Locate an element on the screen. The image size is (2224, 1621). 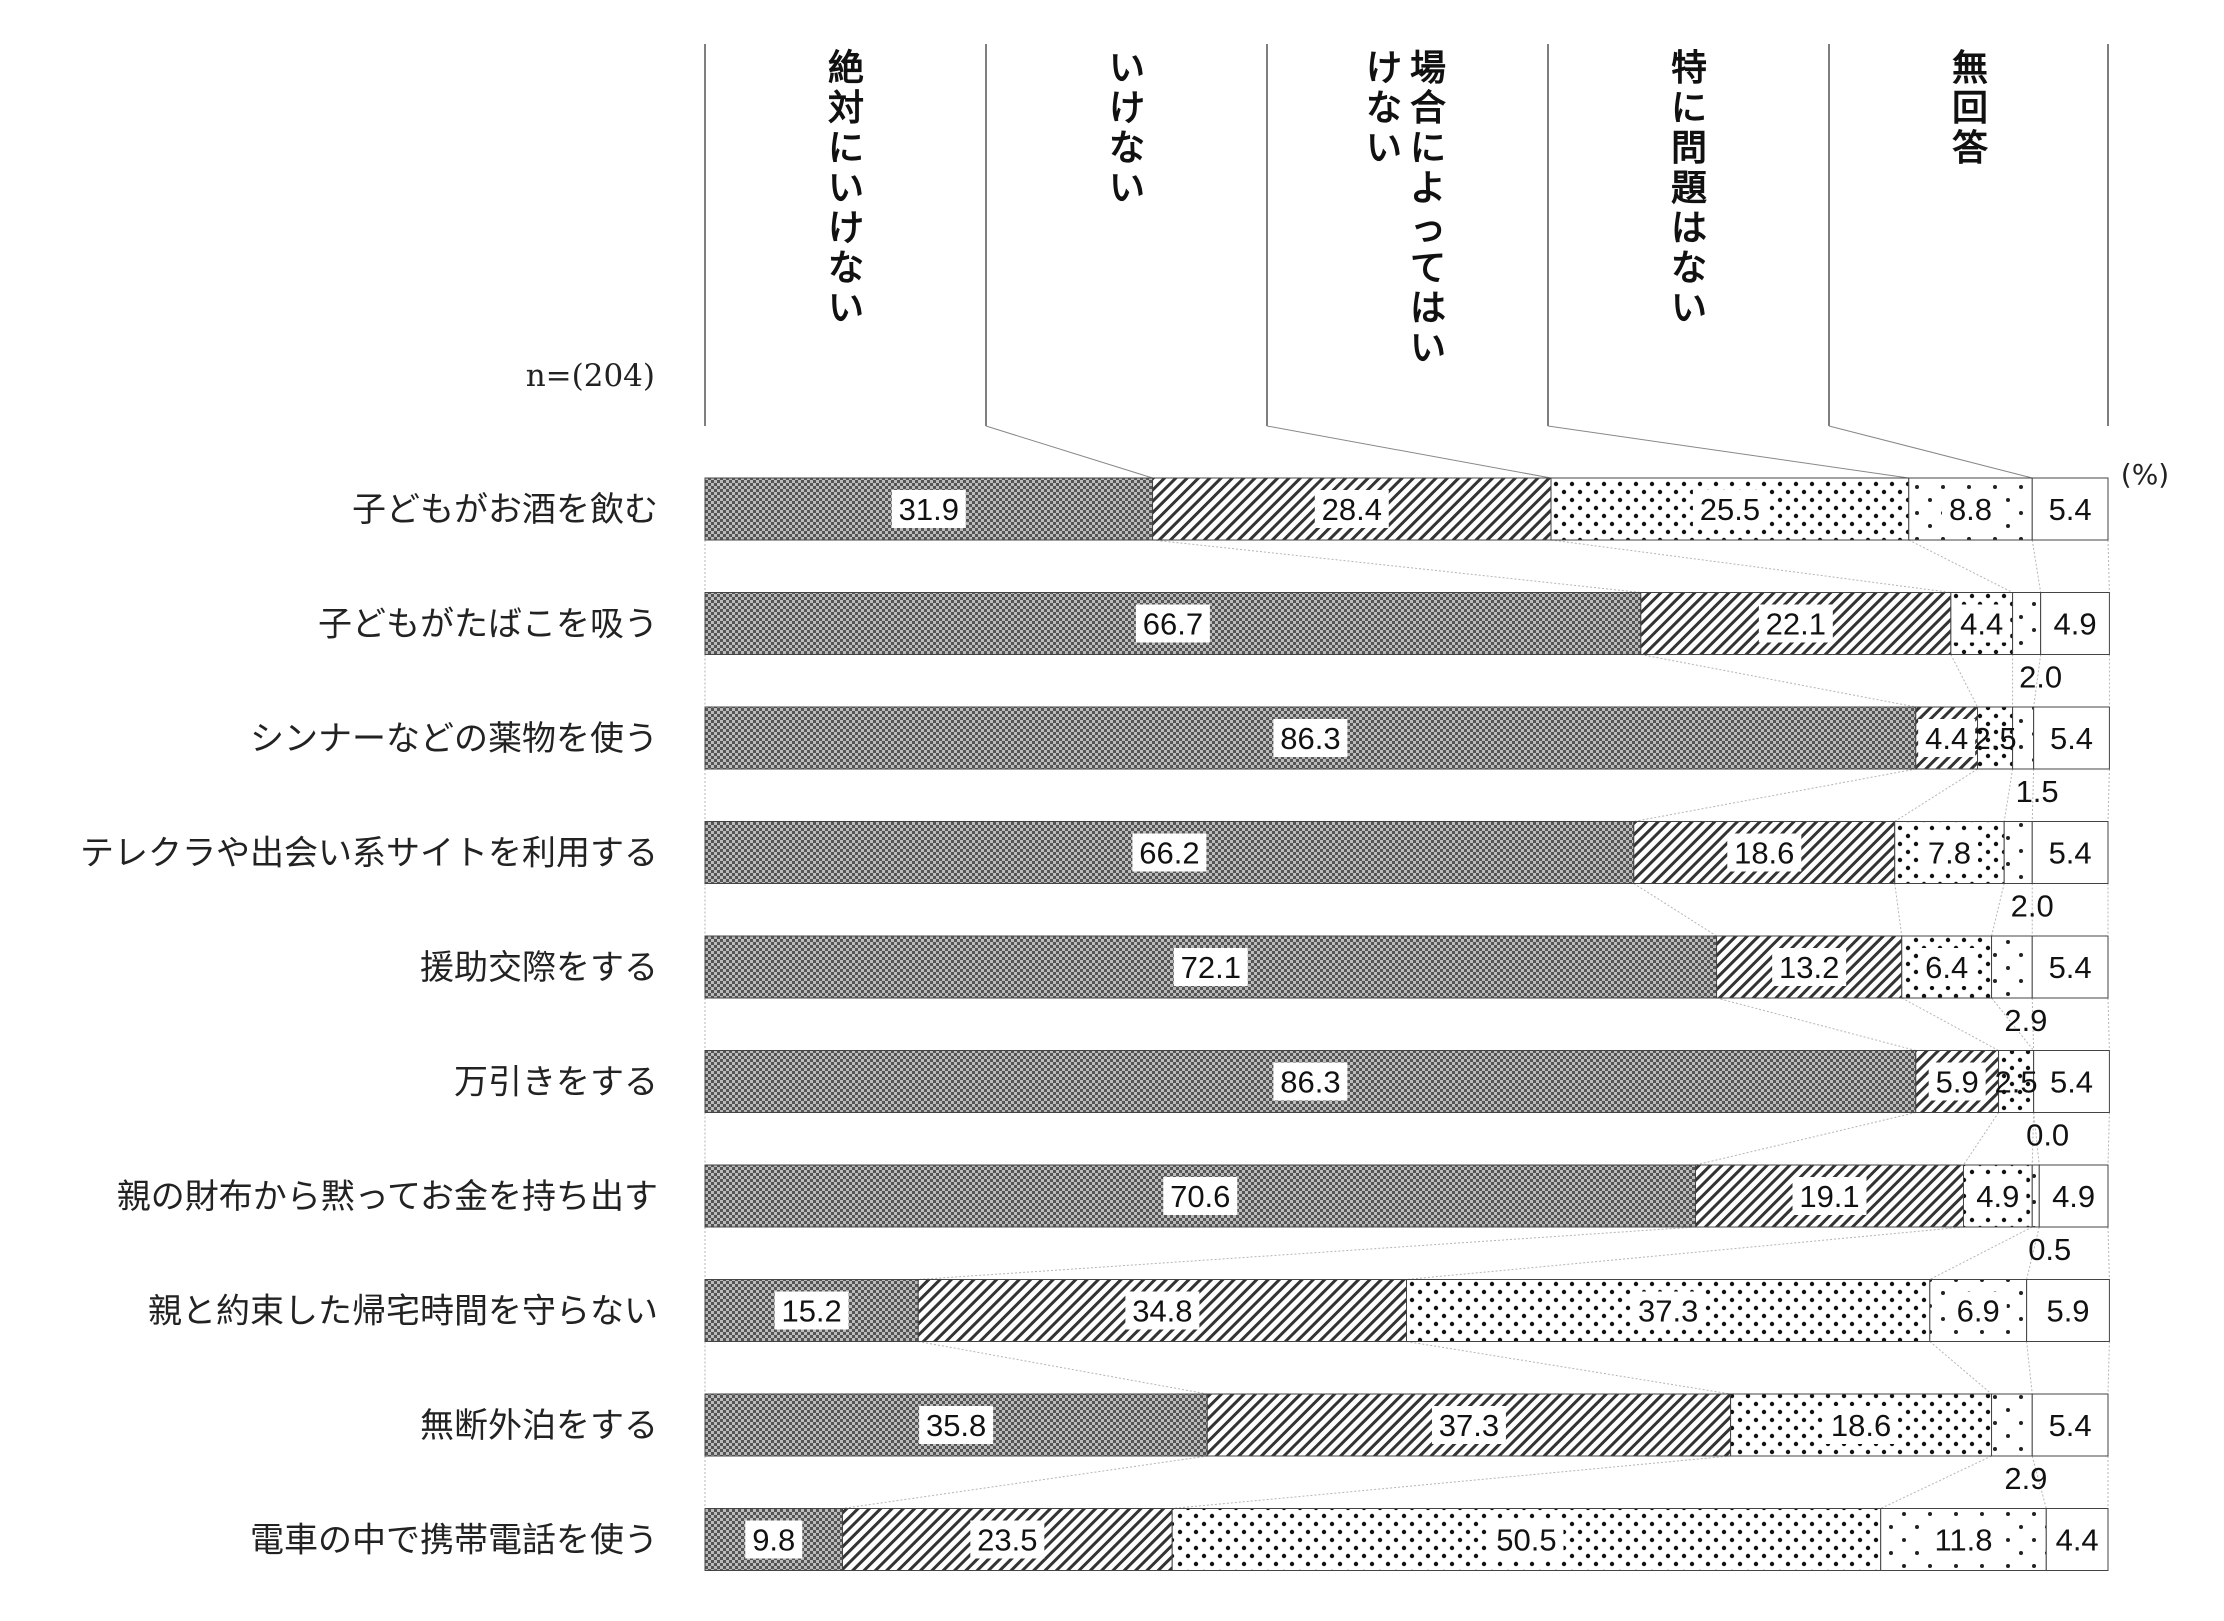
value-label-group: 66.7 is located at coordinates (1172, 623).